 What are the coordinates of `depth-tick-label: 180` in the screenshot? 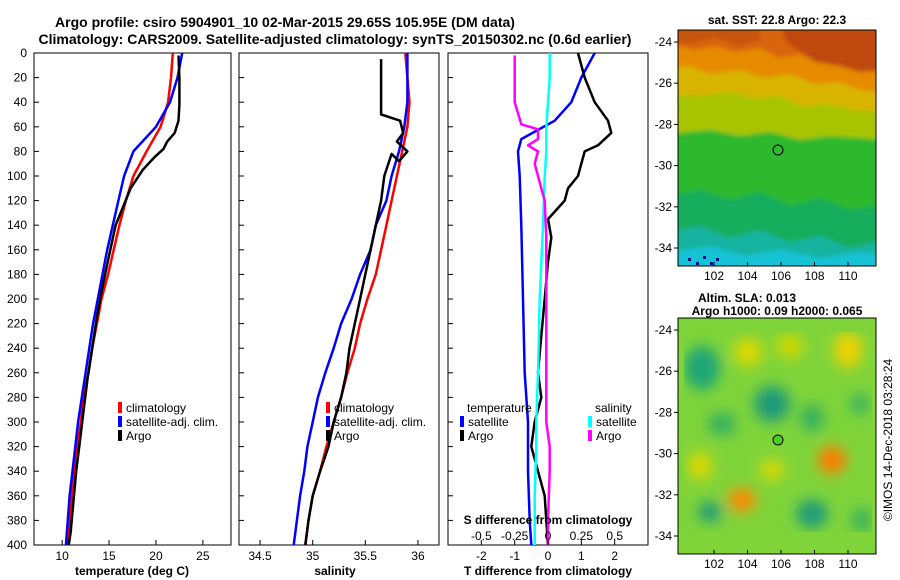 It's located at (17, 274).